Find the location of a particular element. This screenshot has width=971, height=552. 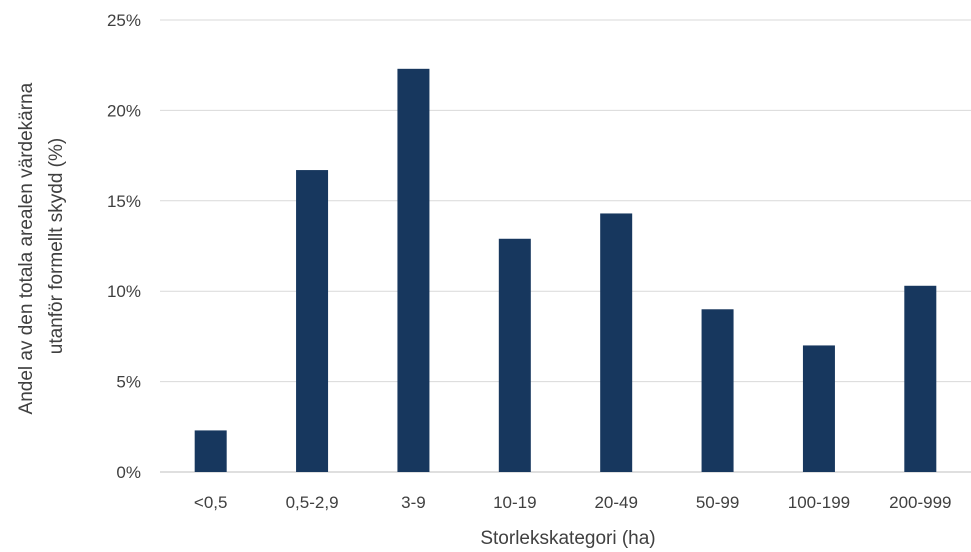

y-axis-title-line2: utanför formellt skydd (%) is located at coordinates (56, 246).